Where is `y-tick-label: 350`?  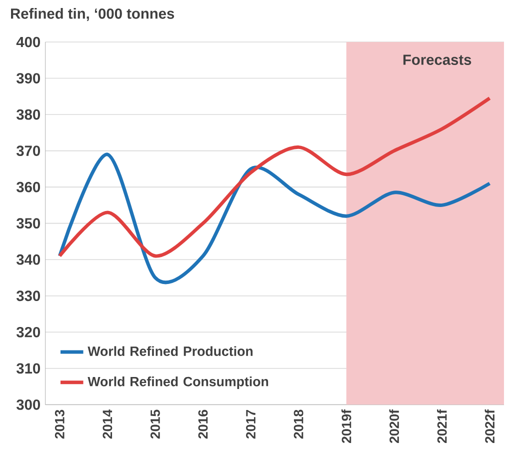 y-tick-label: 350 is located at coordinates (28, 223).